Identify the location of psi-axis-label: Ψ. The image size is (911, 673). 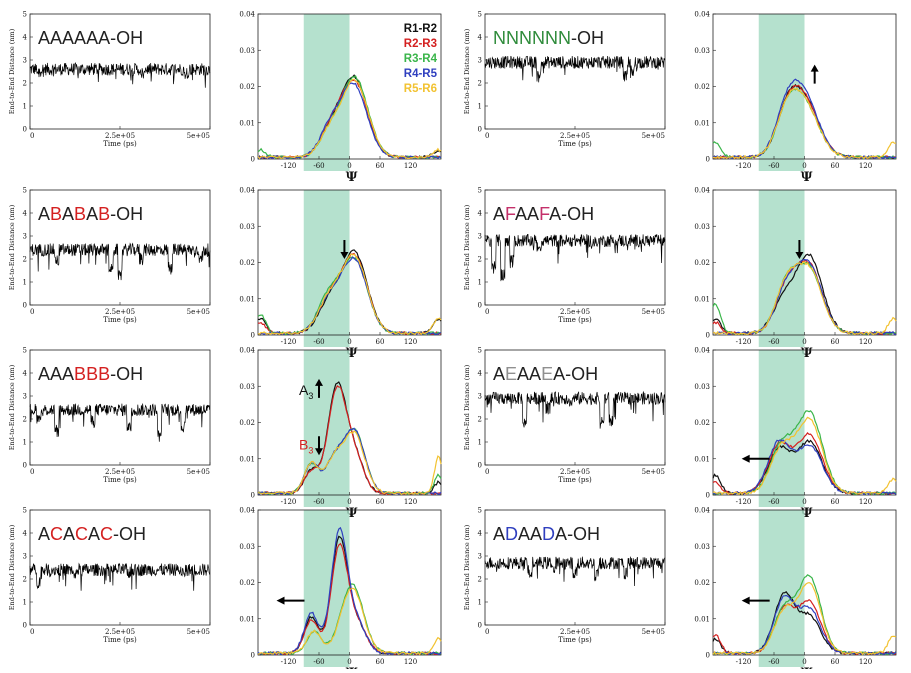
(807, 177).